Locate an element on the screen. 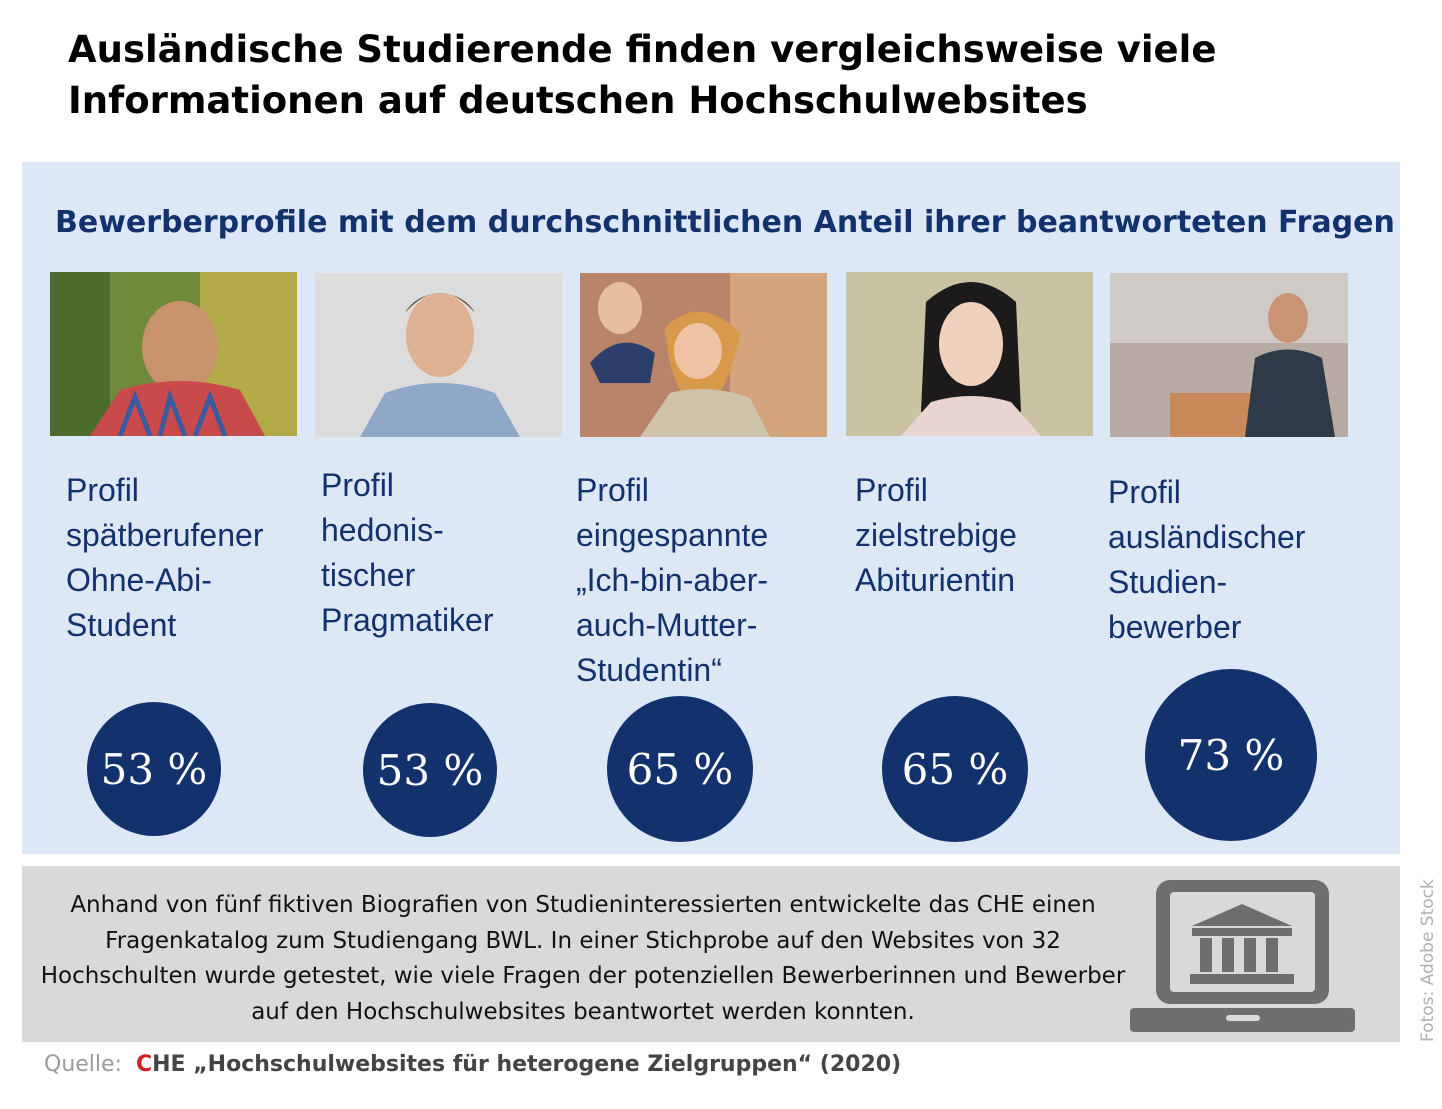  value-circle-4: 65 % is located at coordinates (955, 769).